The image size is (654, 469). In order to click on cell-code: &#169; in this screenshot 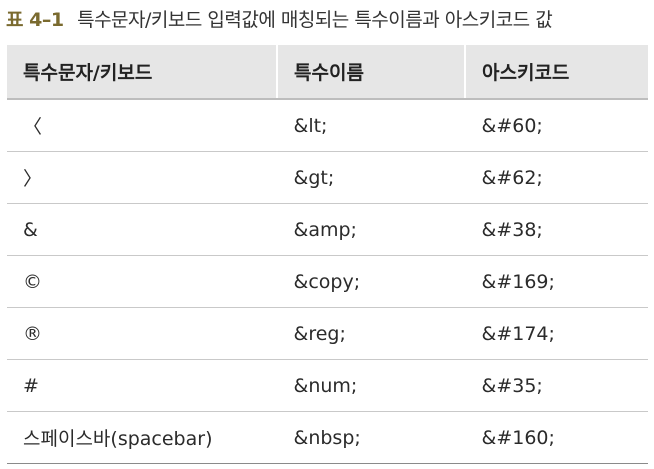, I will do `click(556, 281)`.